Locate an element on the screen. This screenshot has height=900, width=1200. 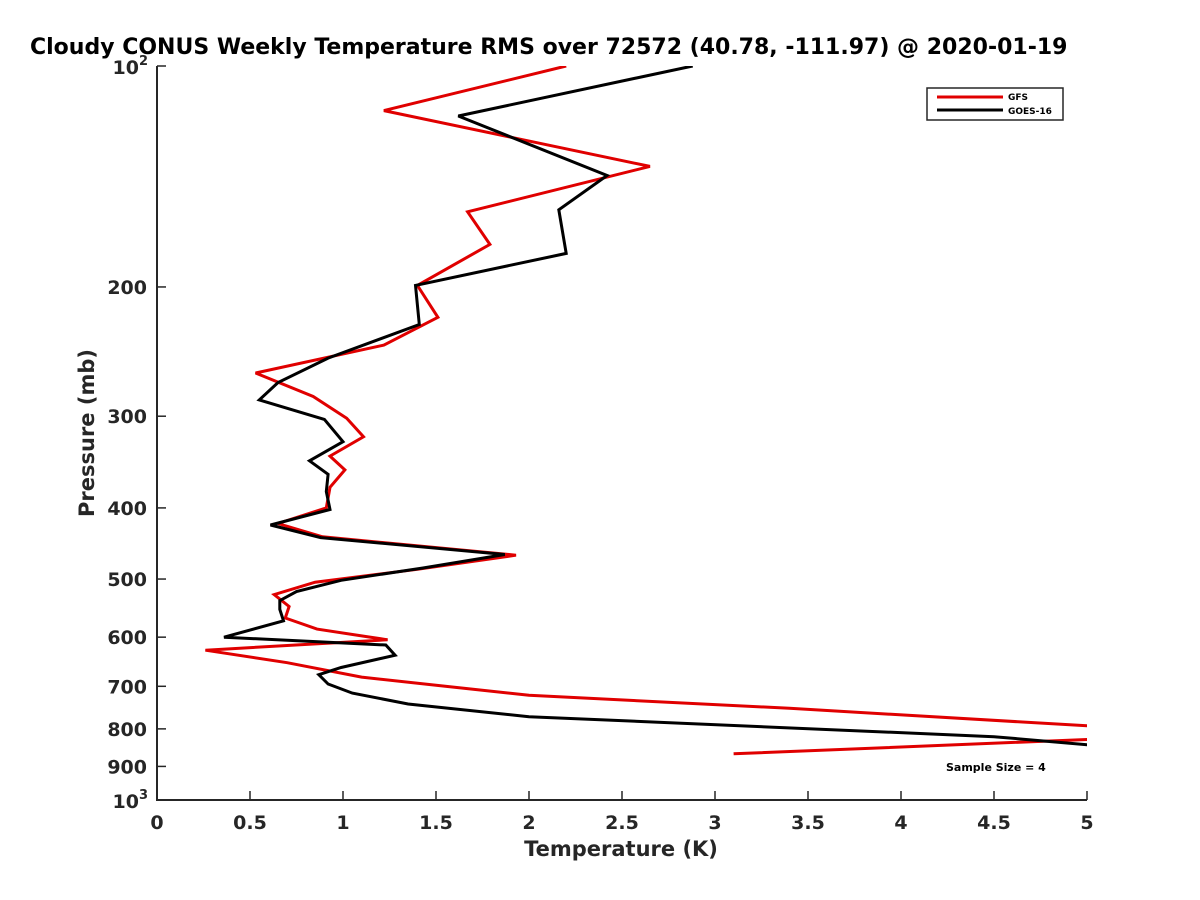
x-tick-label: 2.5 is located at coordinates (622, 823).